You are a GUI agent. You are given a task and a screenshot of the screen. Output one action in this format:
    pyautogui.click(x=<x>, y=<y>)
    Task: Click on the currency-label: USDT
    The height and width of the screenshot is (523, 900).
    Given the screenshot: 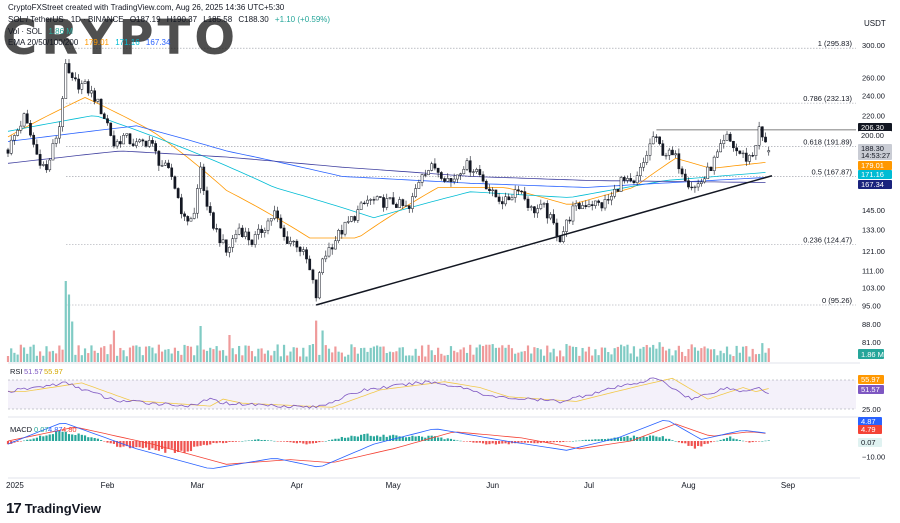 What is the action you would take?
    pyautogui.click(x=875, y=23)
    